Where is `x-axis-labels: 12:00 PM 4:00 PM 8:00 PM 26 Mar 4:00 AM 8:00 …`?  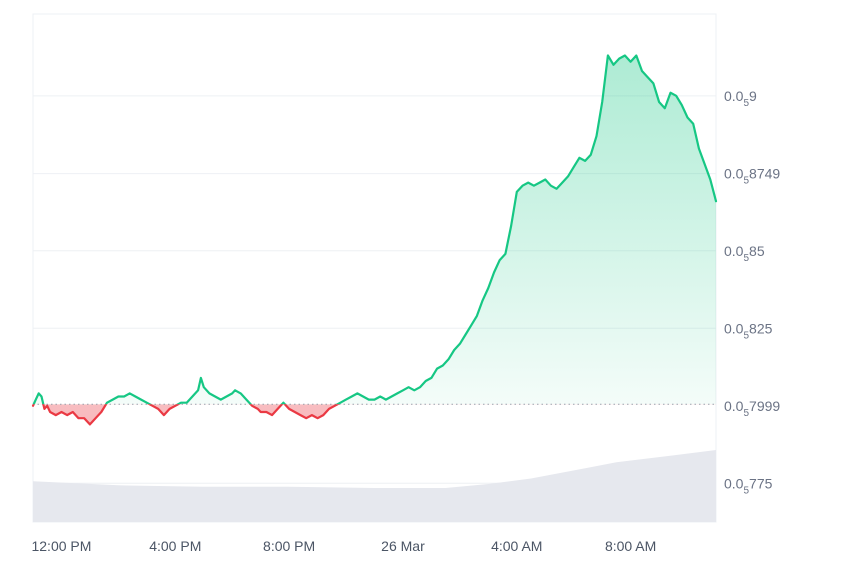
x-axis-labels: 12:00 PM 4:00 PM 8:00 PM 26 Mar 4:00 AM 8:00 … is located at coordinates (343, 546).